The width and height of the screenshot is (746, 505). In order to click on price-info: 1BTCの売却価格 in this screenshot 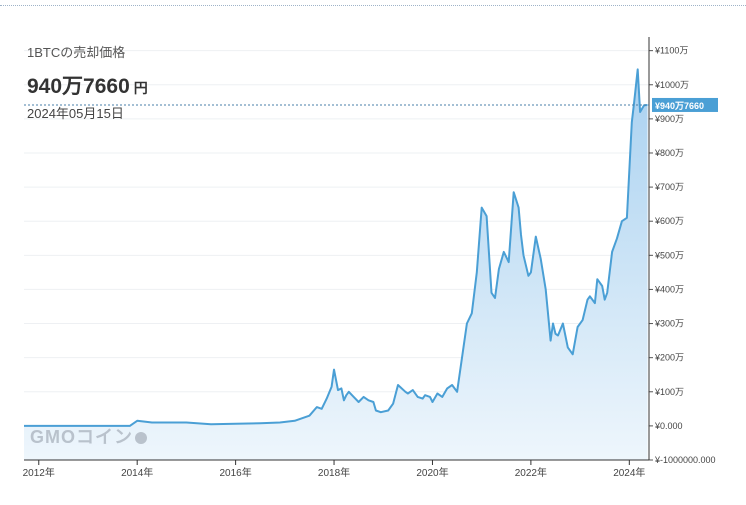, I will do `click(76, 51)`.